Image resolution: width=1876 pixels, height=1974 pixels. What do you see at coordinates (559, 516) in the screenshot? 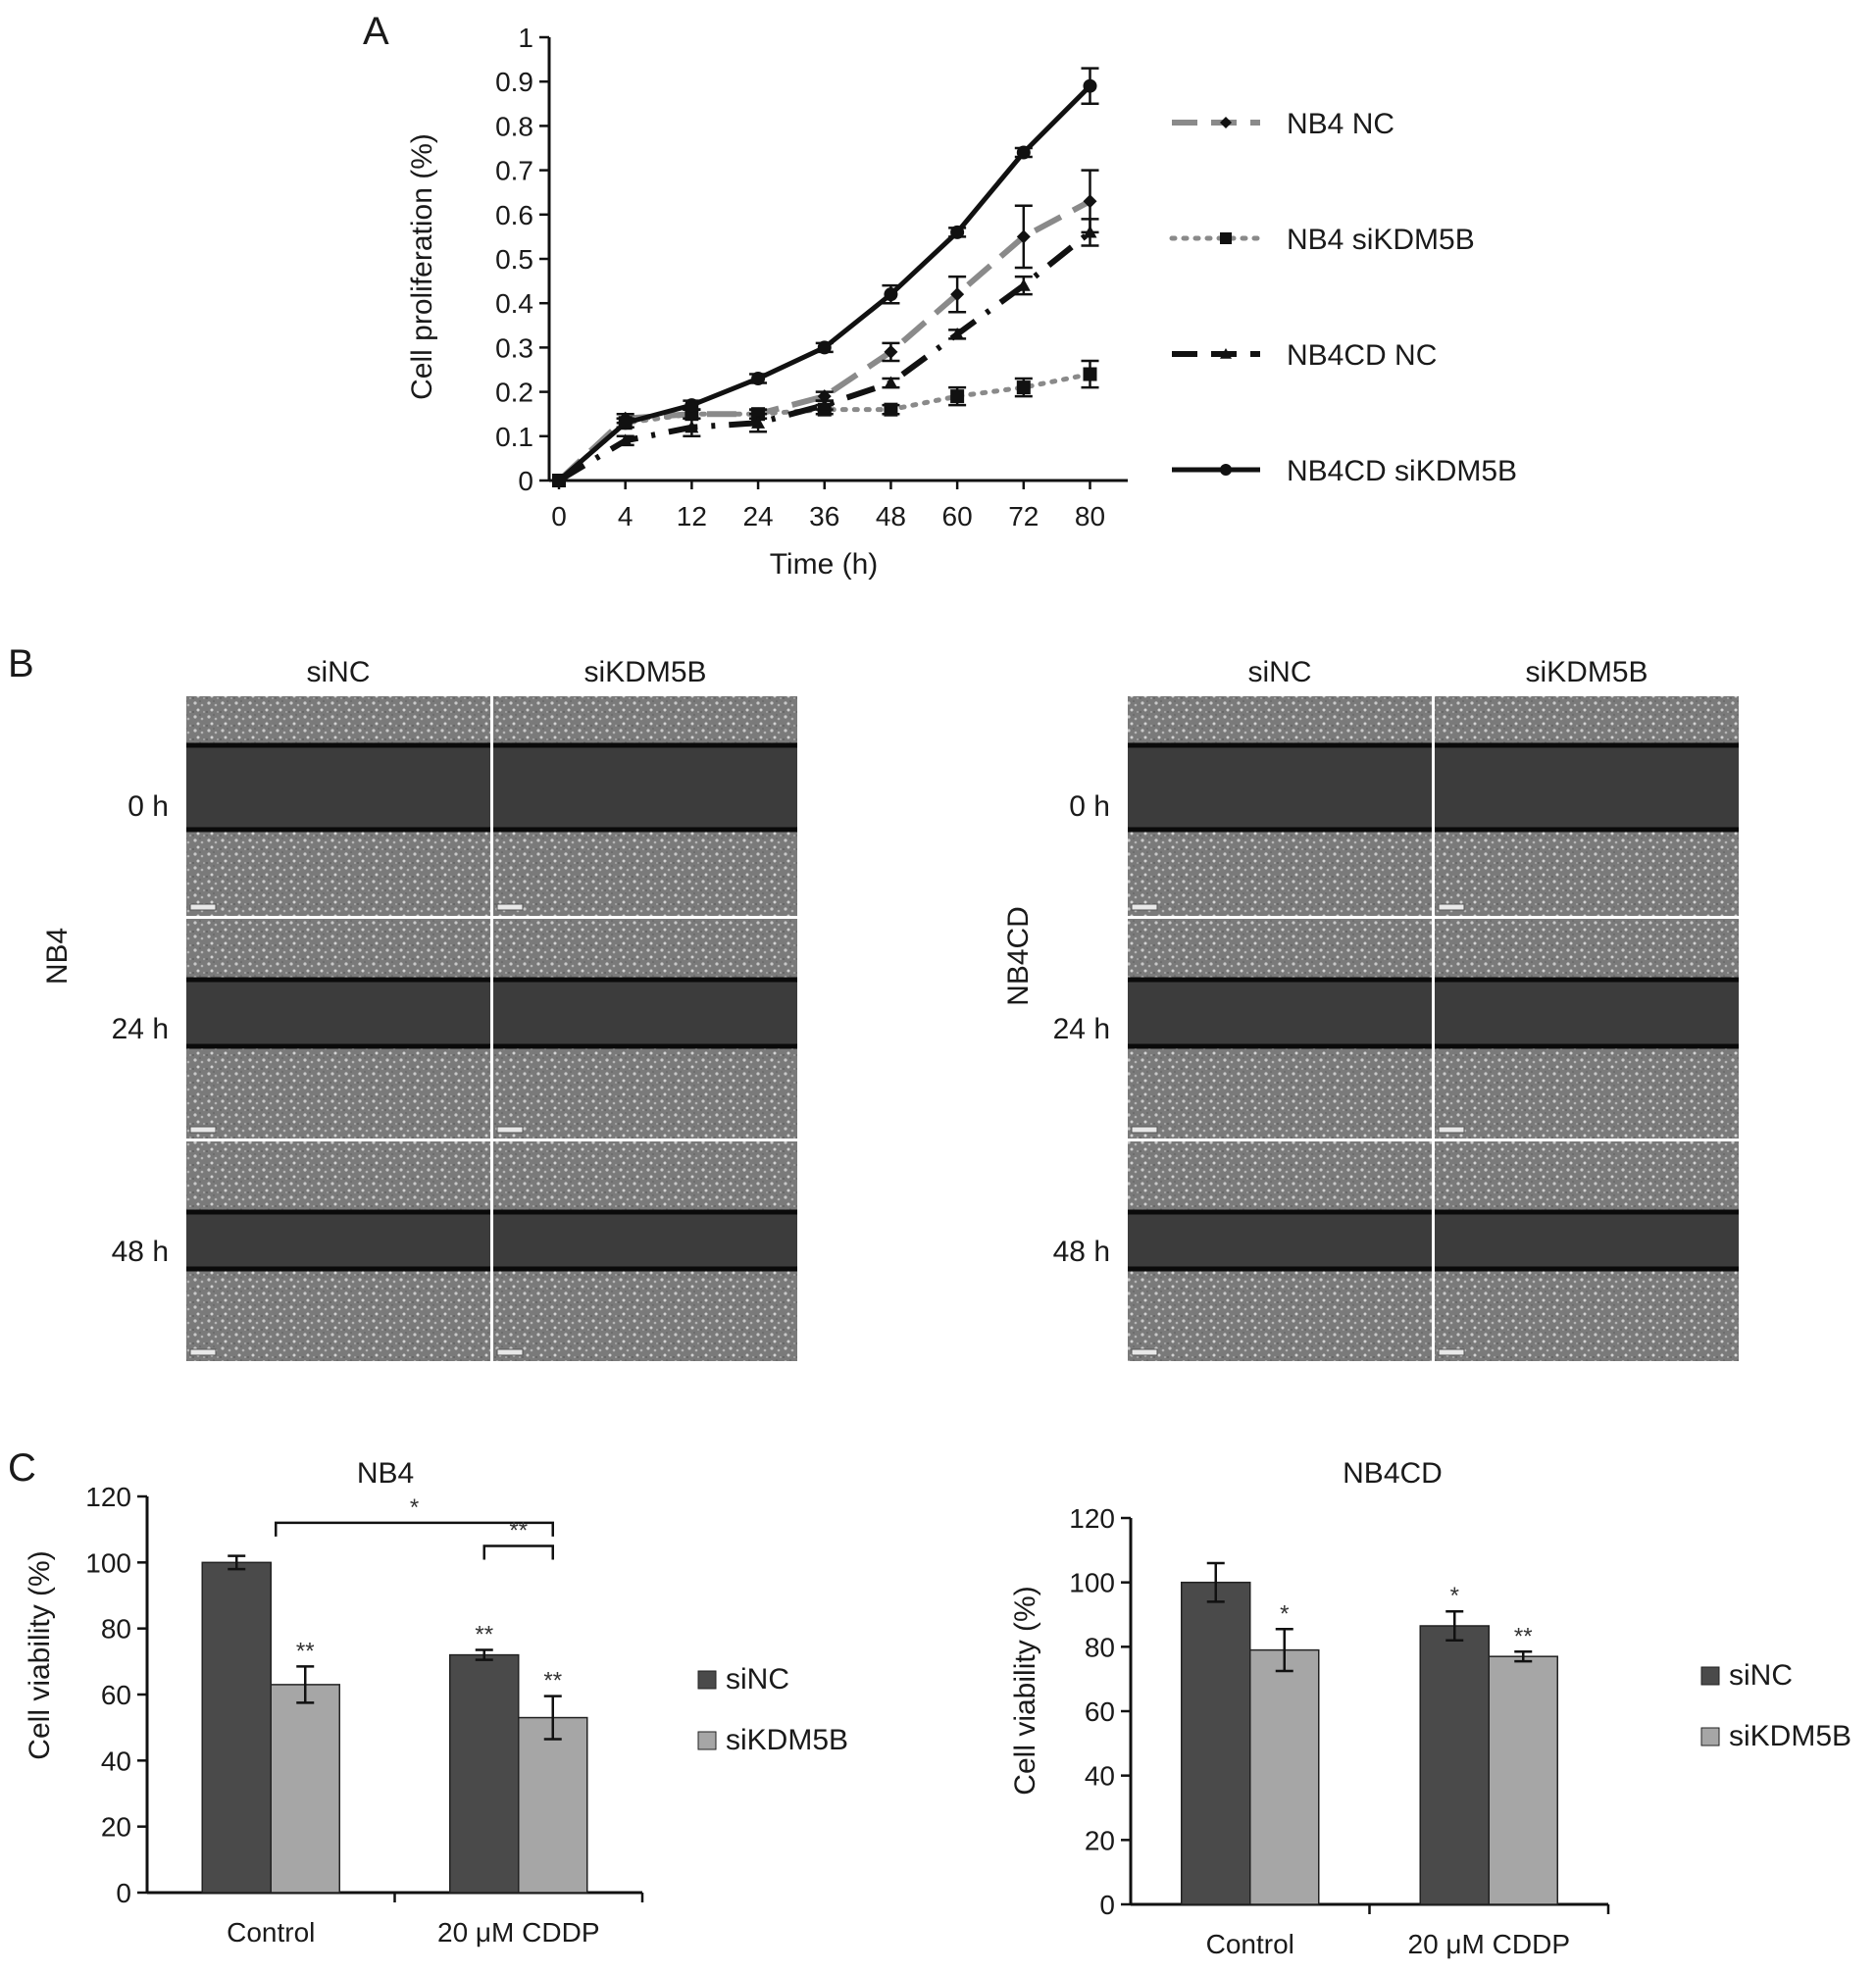
I see `line-chart-x-tick-label: 0` at bounding box center [559, 516].